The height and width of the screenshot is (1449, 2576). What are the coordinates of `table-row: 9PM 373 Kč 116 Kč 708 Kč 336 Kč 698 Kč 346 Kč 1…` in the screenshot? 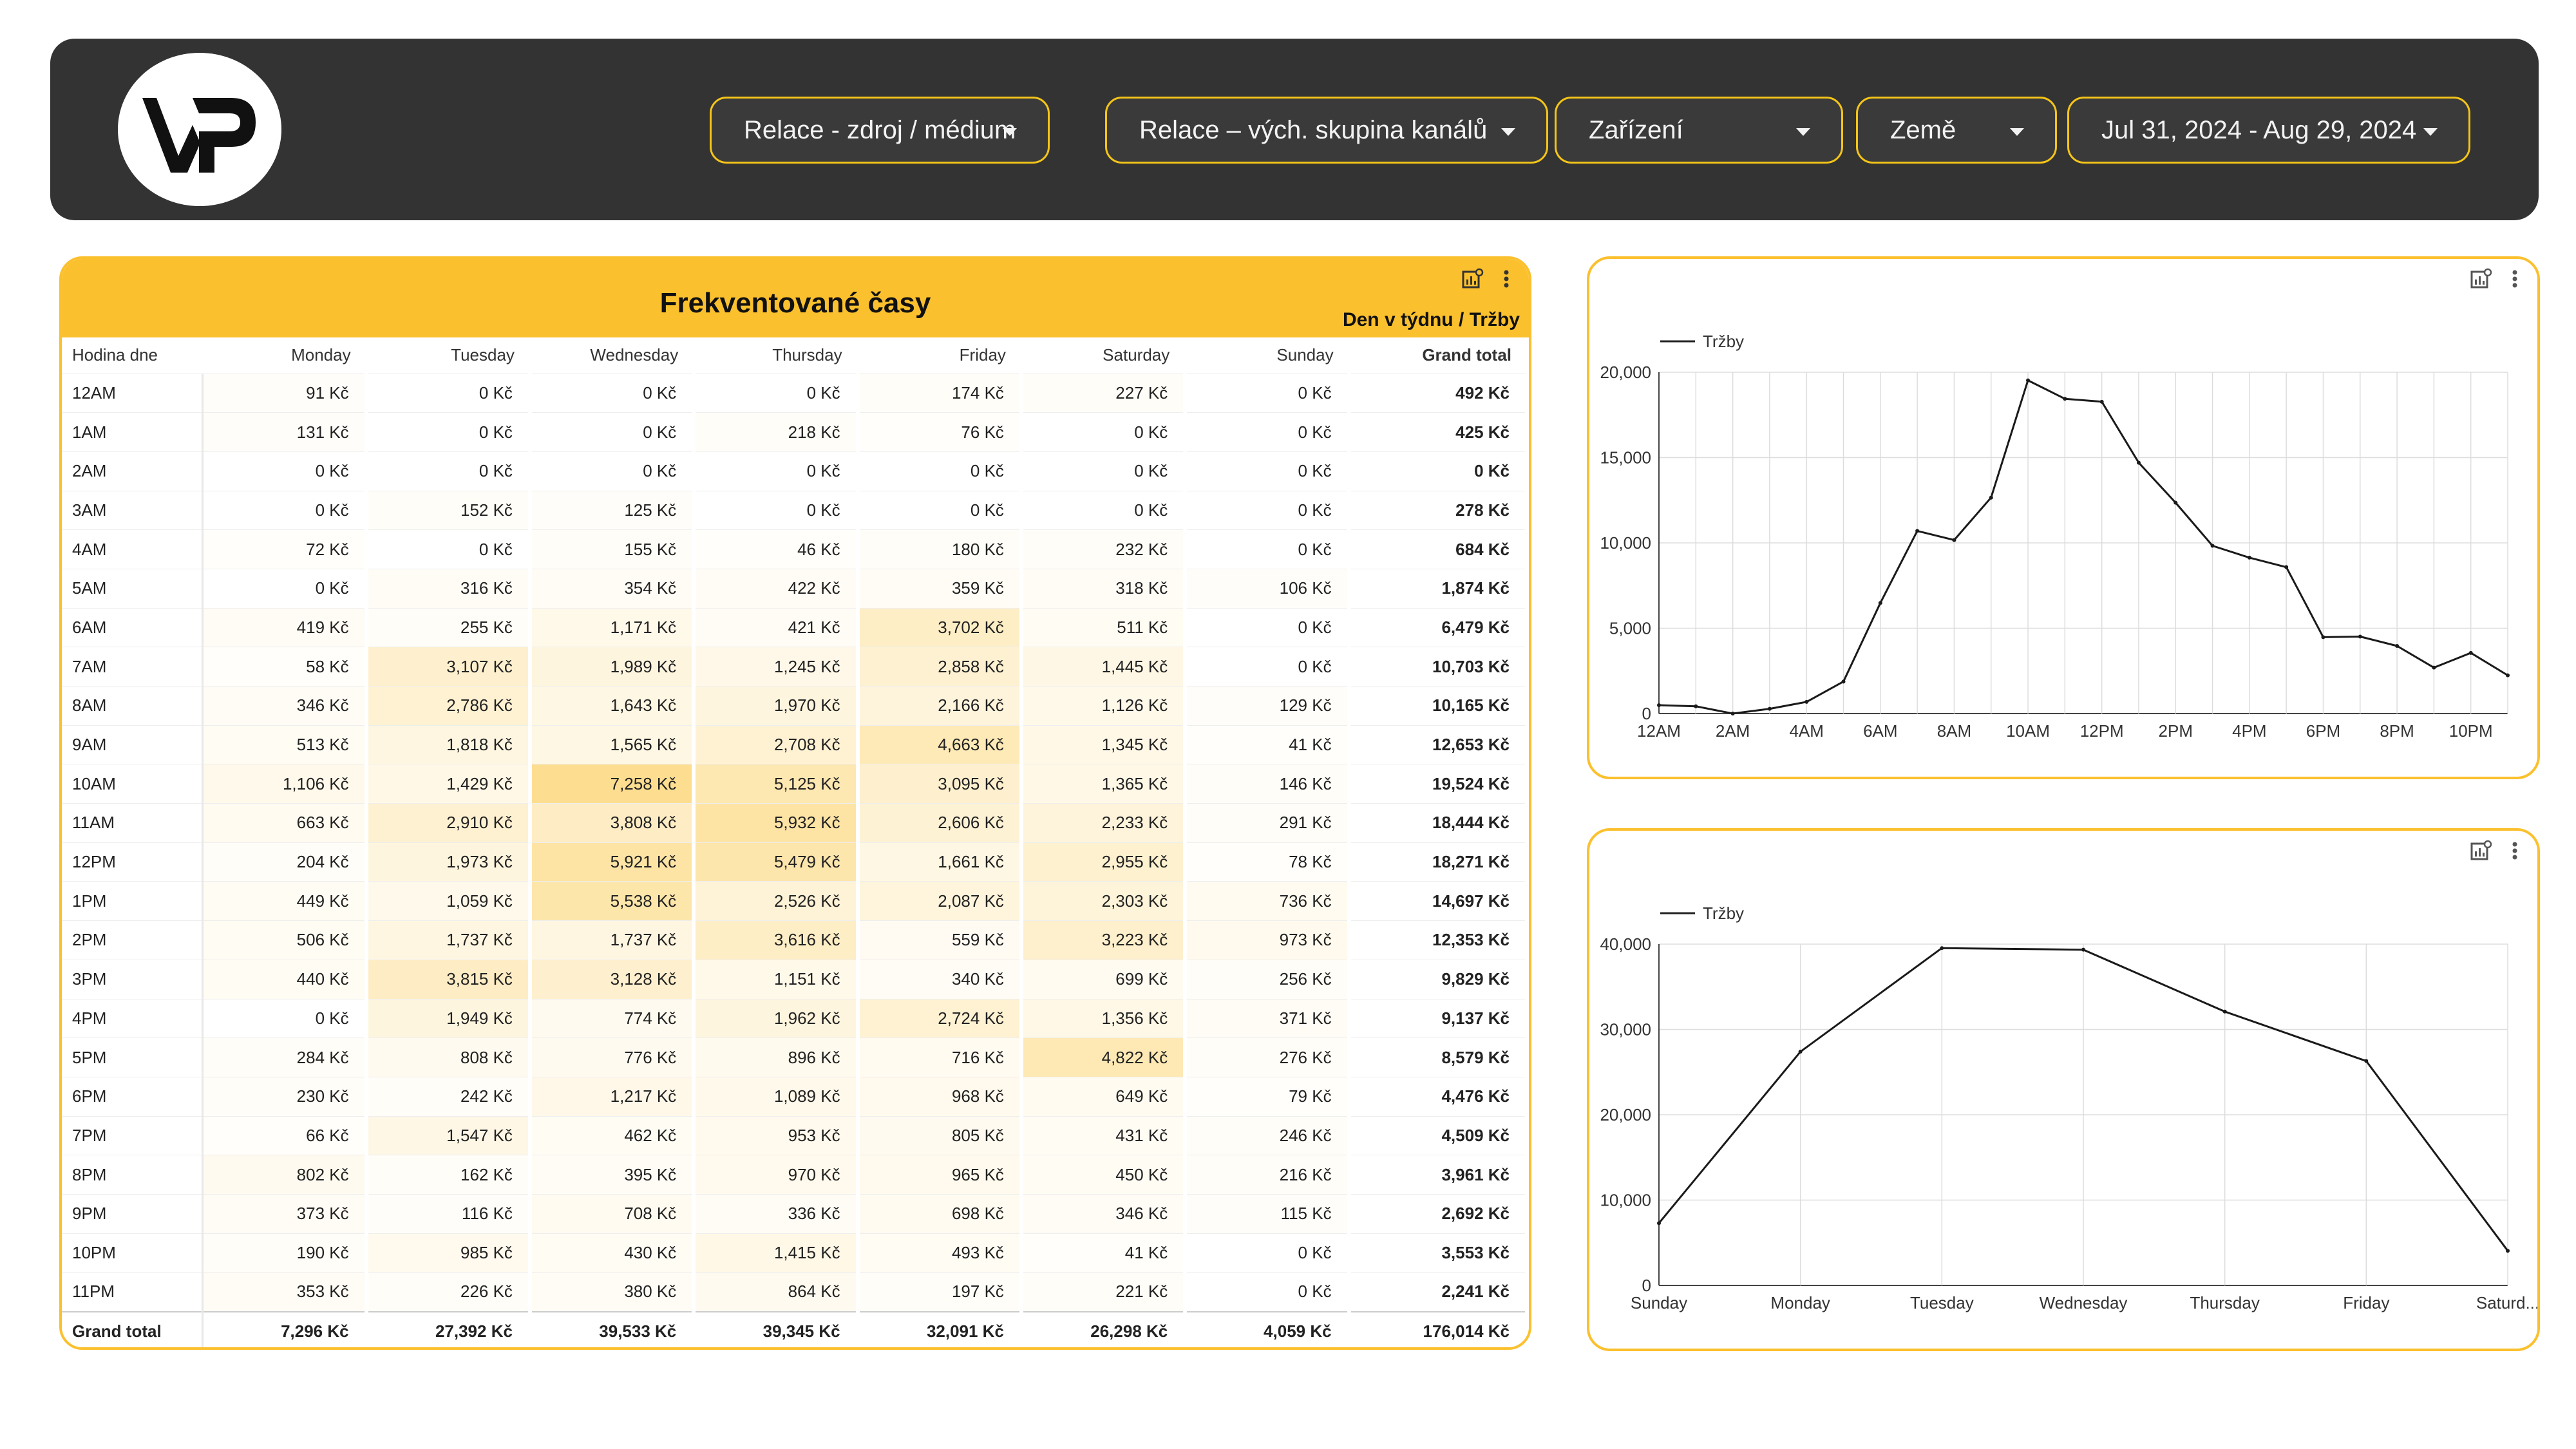 It's located at (795, 1214).